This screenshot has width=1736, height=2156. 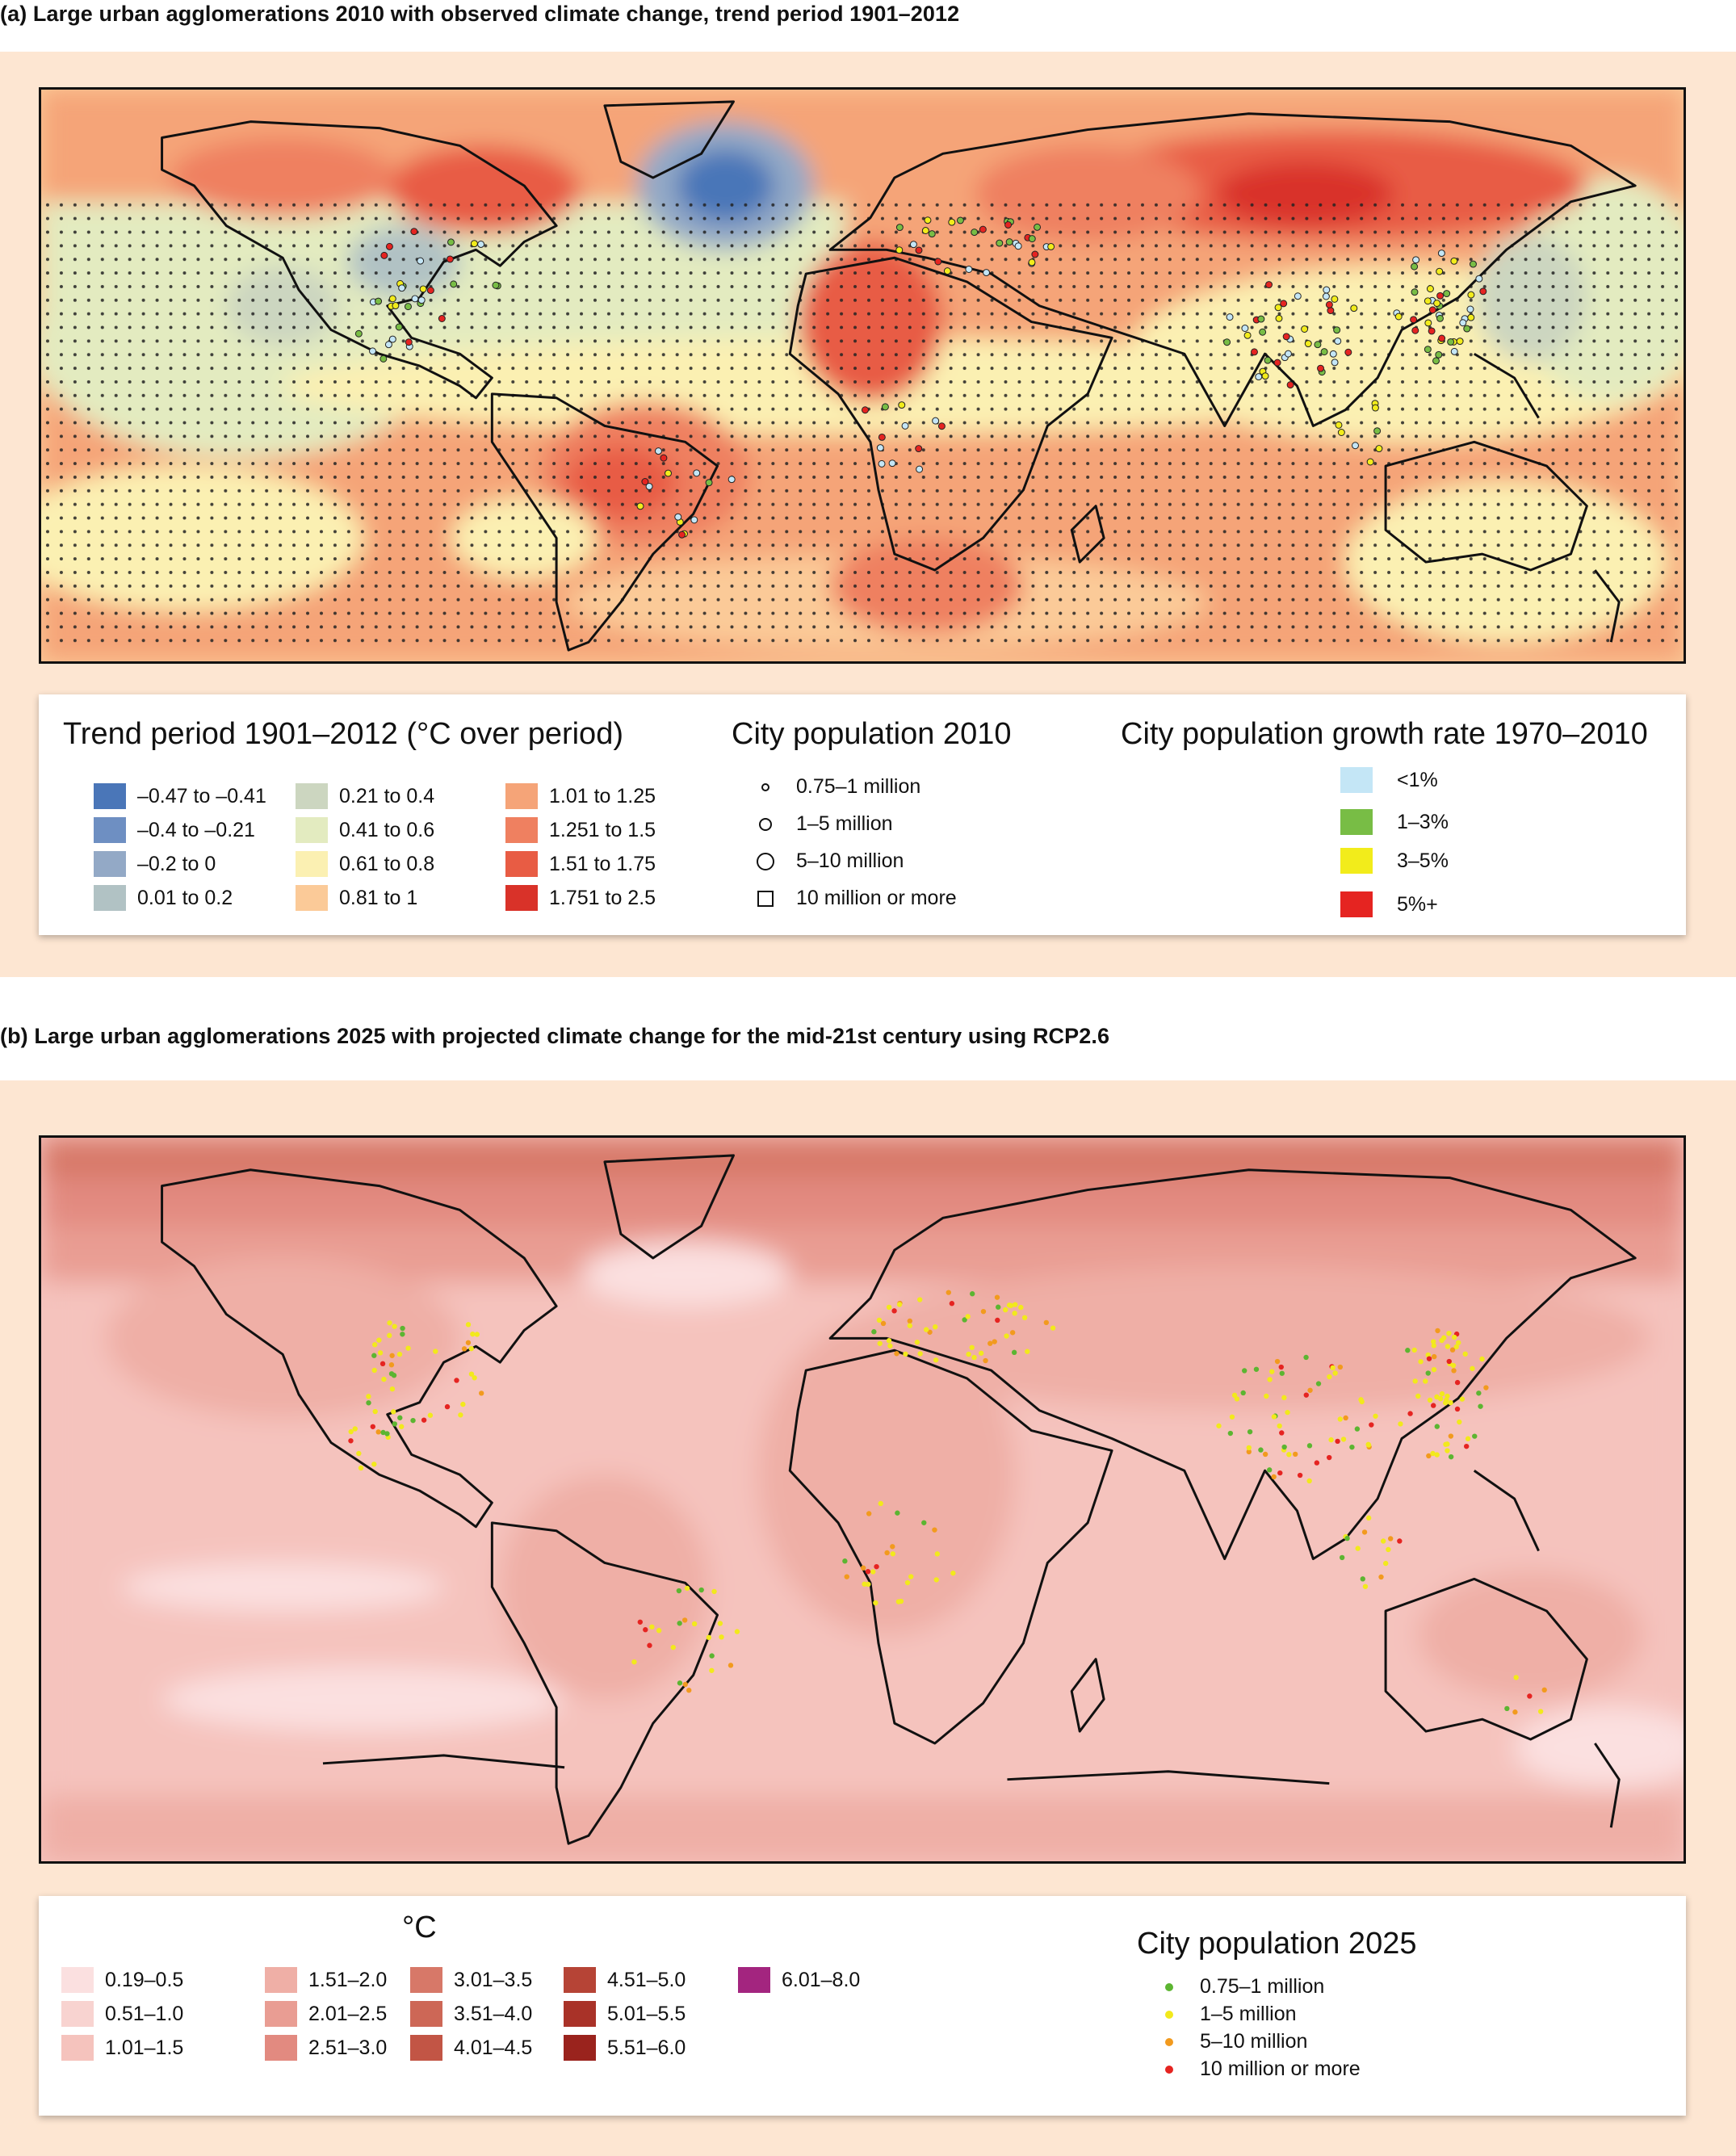 I want to click on legend-label: 2.01–2.5, so click(x=348, y=2013).